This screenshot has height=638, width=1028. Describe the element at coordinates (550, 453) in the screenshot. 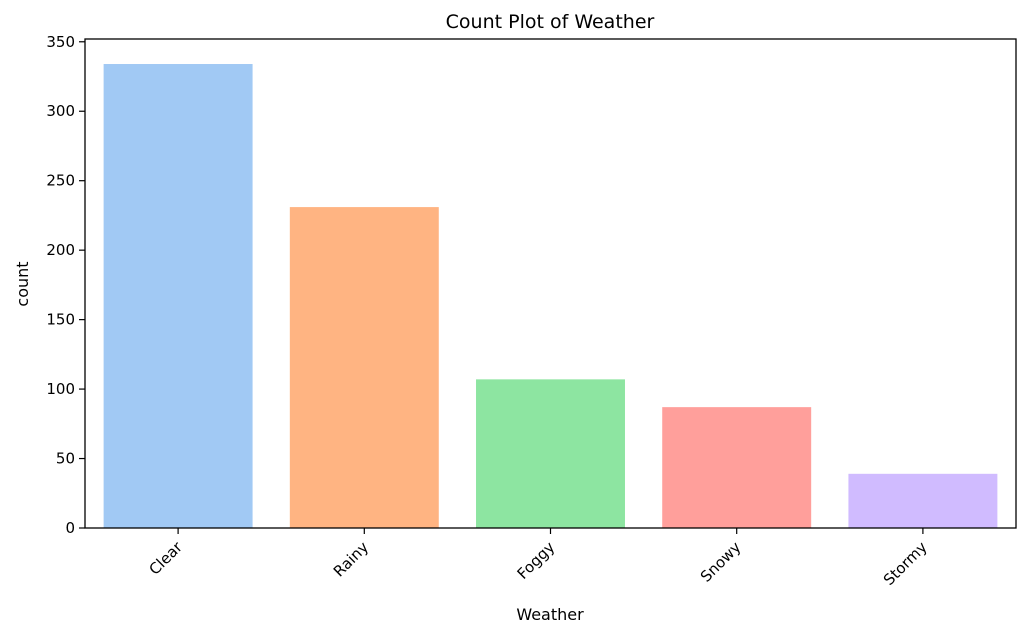

I see `bar-foggy` at that location.